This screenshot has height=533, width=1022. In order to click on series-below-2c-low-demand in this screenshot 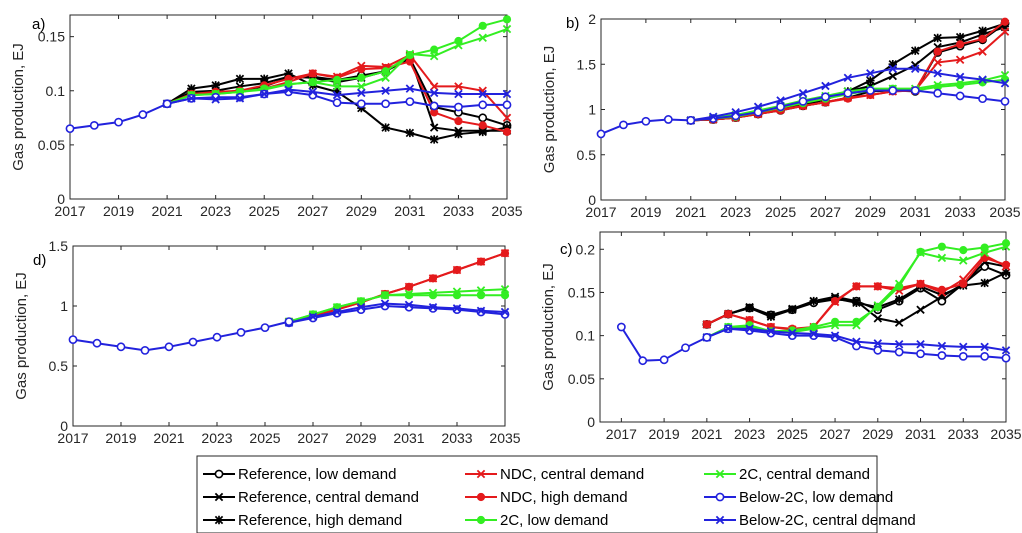, I will do `click(856, 343)`.